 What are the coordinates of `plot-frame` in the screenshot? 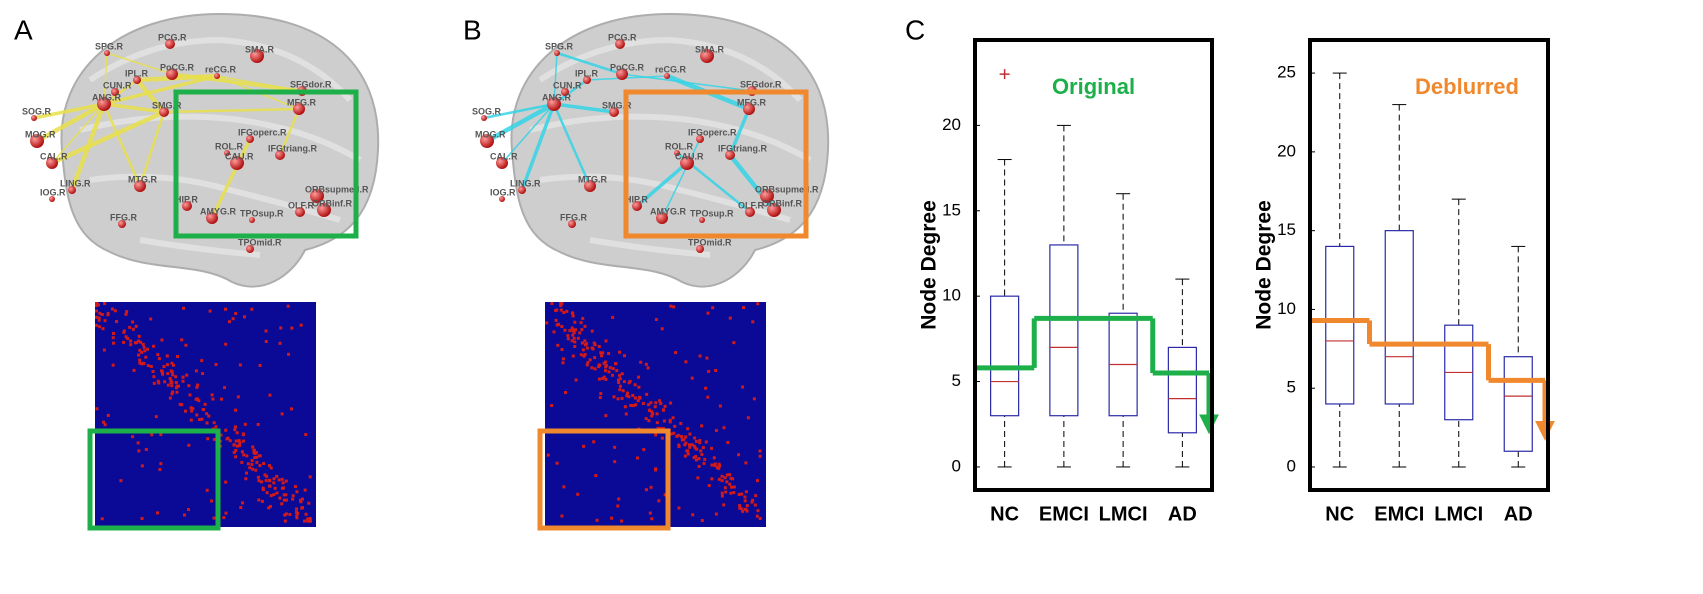 It's located at (1429, 265).